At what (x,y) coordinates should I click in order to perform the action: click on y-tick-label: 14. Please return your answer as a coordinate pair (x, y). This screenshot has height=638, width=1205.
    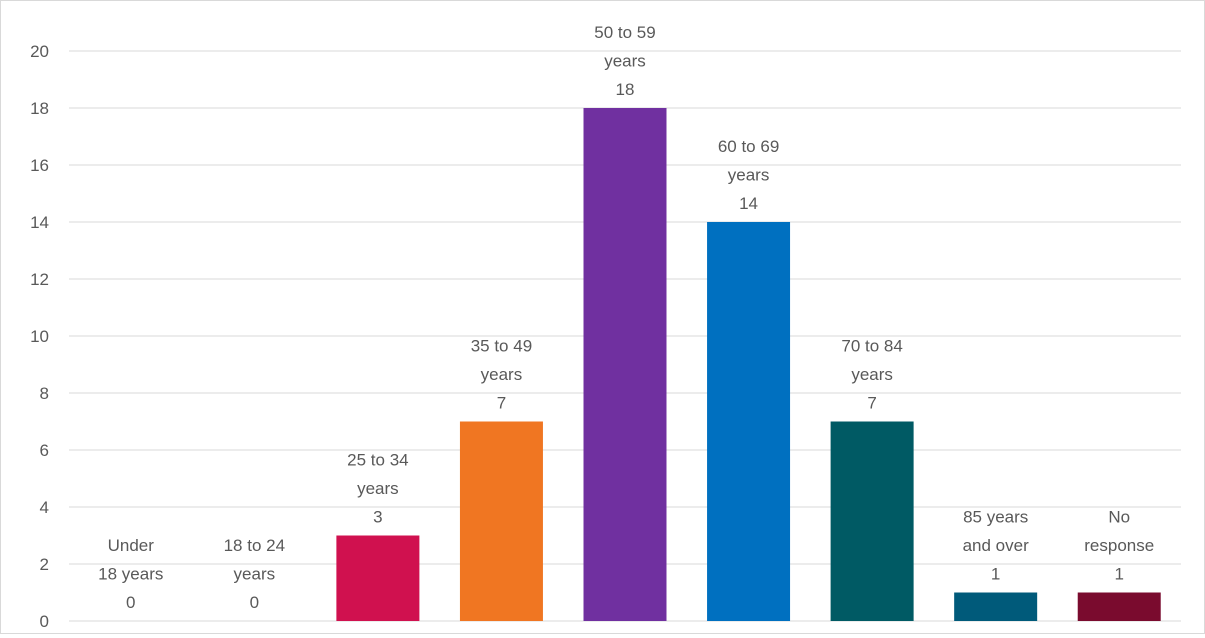
    Looking at the image, I should click on (39, 222).